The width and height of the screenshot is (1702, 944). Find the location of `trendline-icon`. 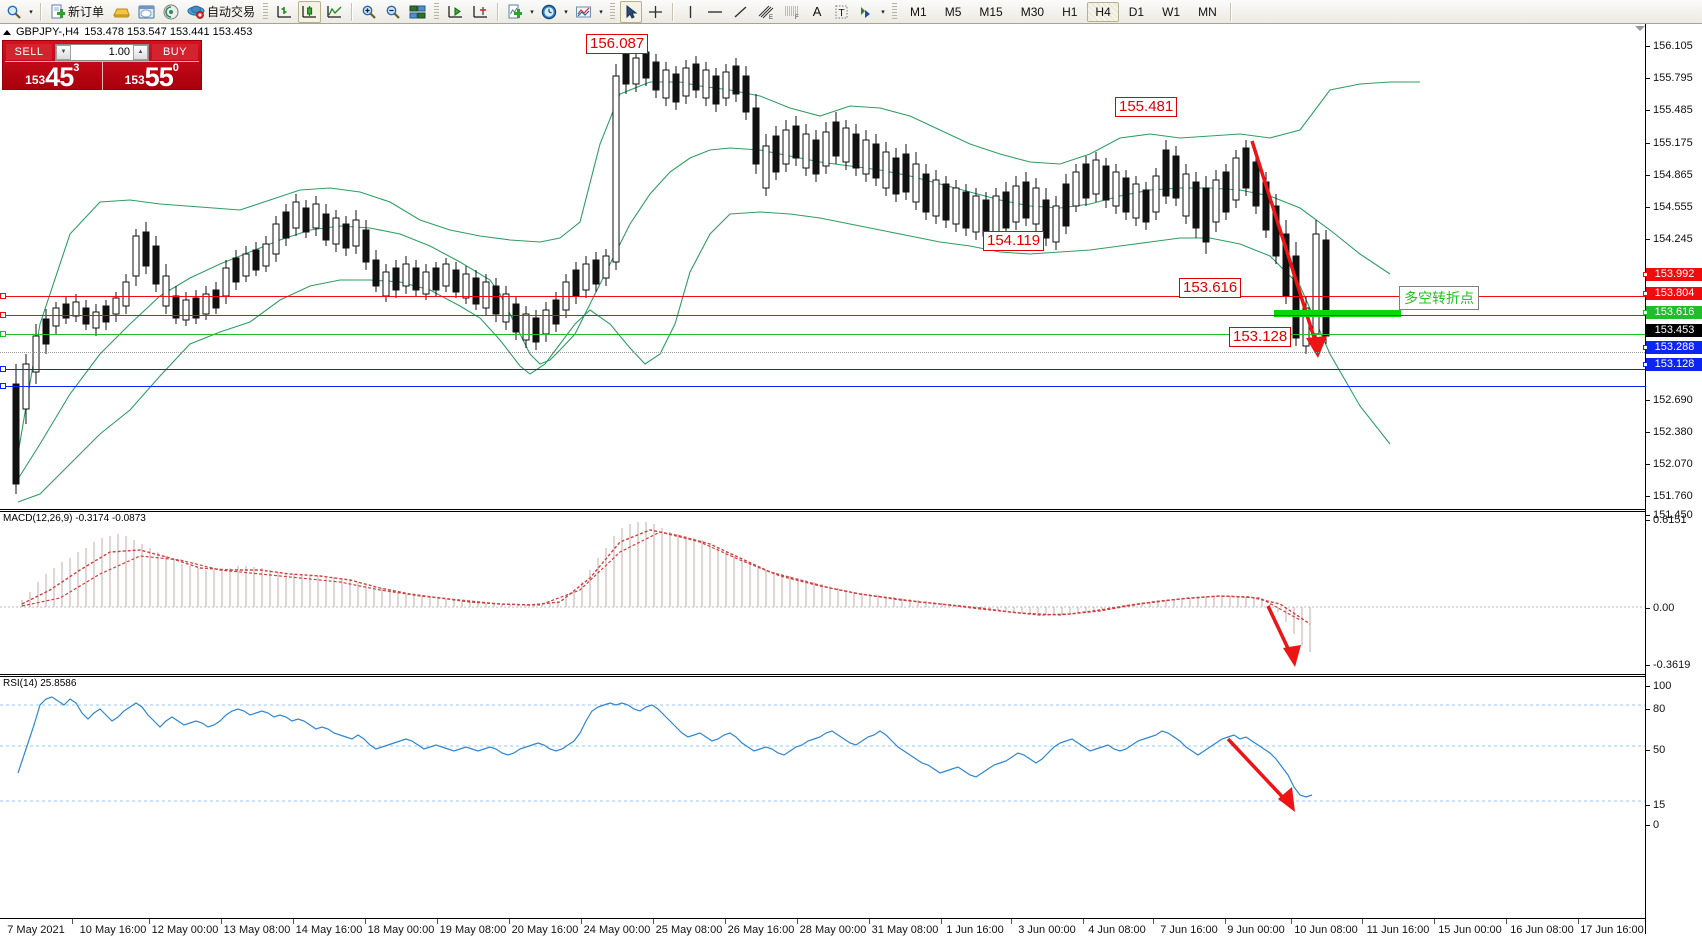

trendline-icon is located at coordinates (740, 12).